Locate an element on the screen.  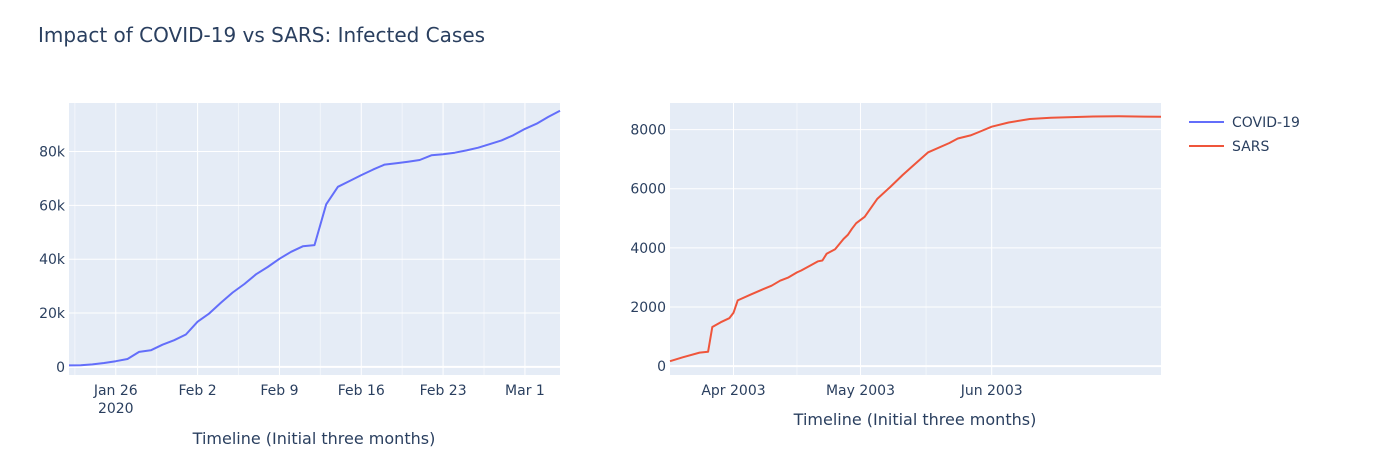
sars-x-ticks: Apr 2003 May 2003 Jun 2003 is located at coordinates (861, 391).